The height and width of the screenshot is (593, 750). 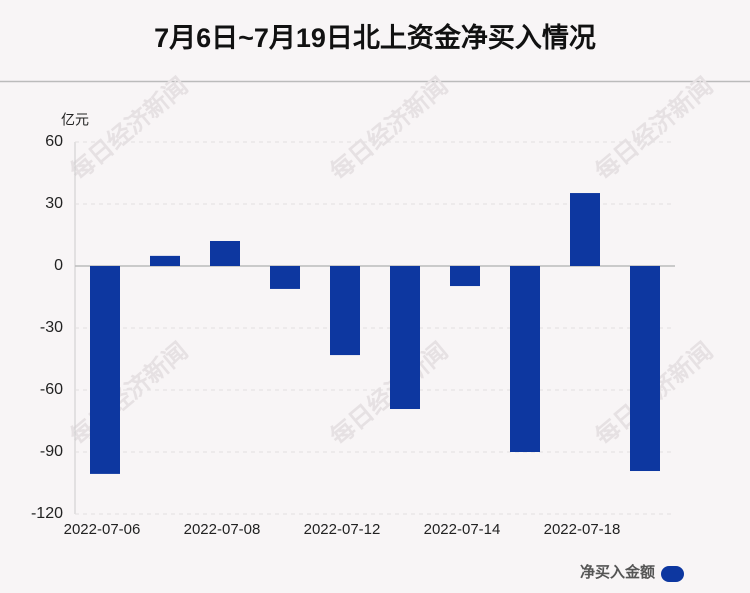 What do you see at coordinates (102, 529) in the screenshot?
I see `x-tick-label: 2022-07-06` at bounding box center [102, 529].